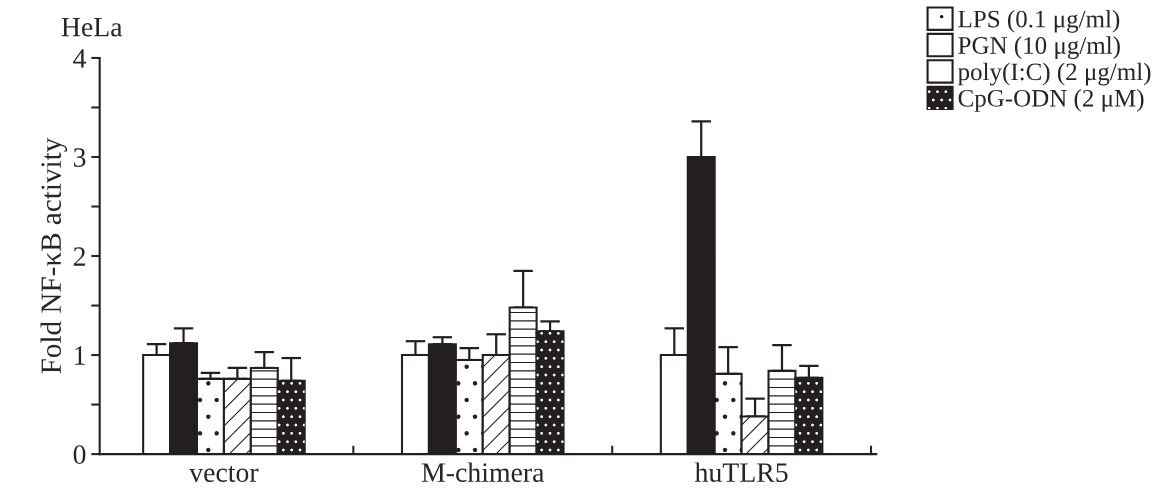 Image resolution: width=1159 pixels, height=504 pixels. I want to click on legend-label: CpG-ODN (2 μM), so click(1051, 100).